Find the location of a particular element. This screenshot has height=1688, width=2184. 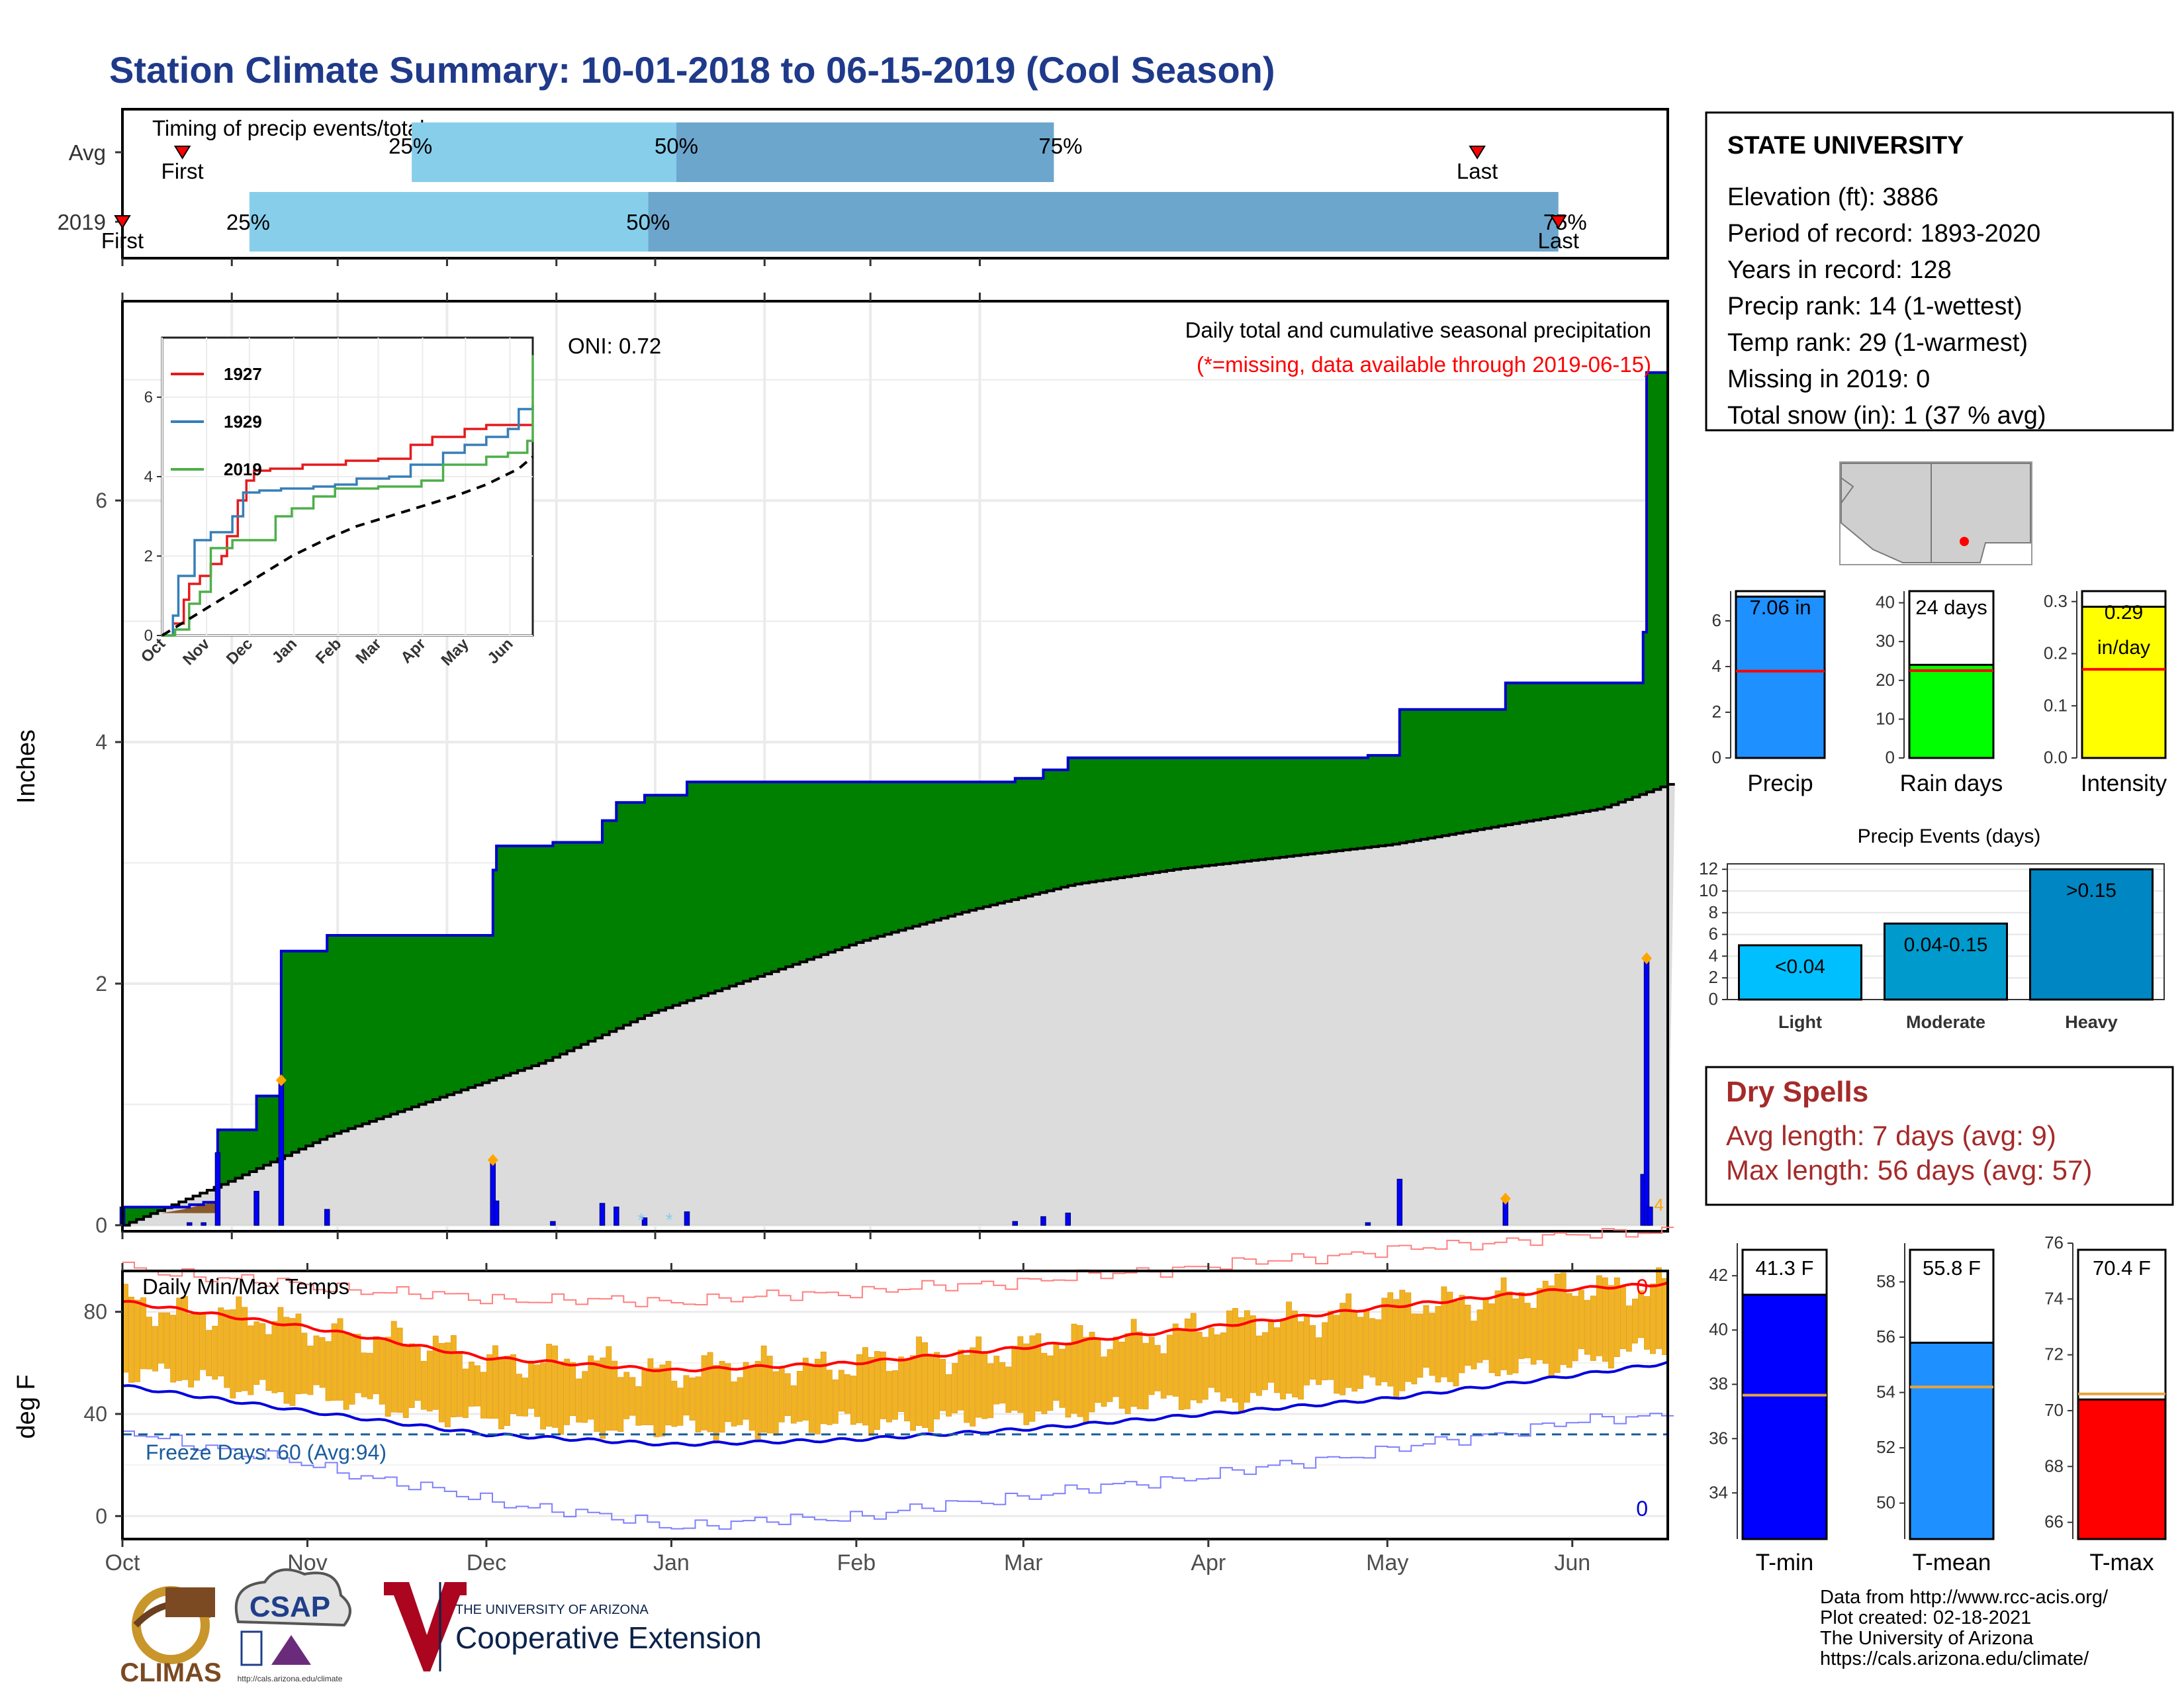

month-tick-label: Feb is located at coordinates (856, 1562).